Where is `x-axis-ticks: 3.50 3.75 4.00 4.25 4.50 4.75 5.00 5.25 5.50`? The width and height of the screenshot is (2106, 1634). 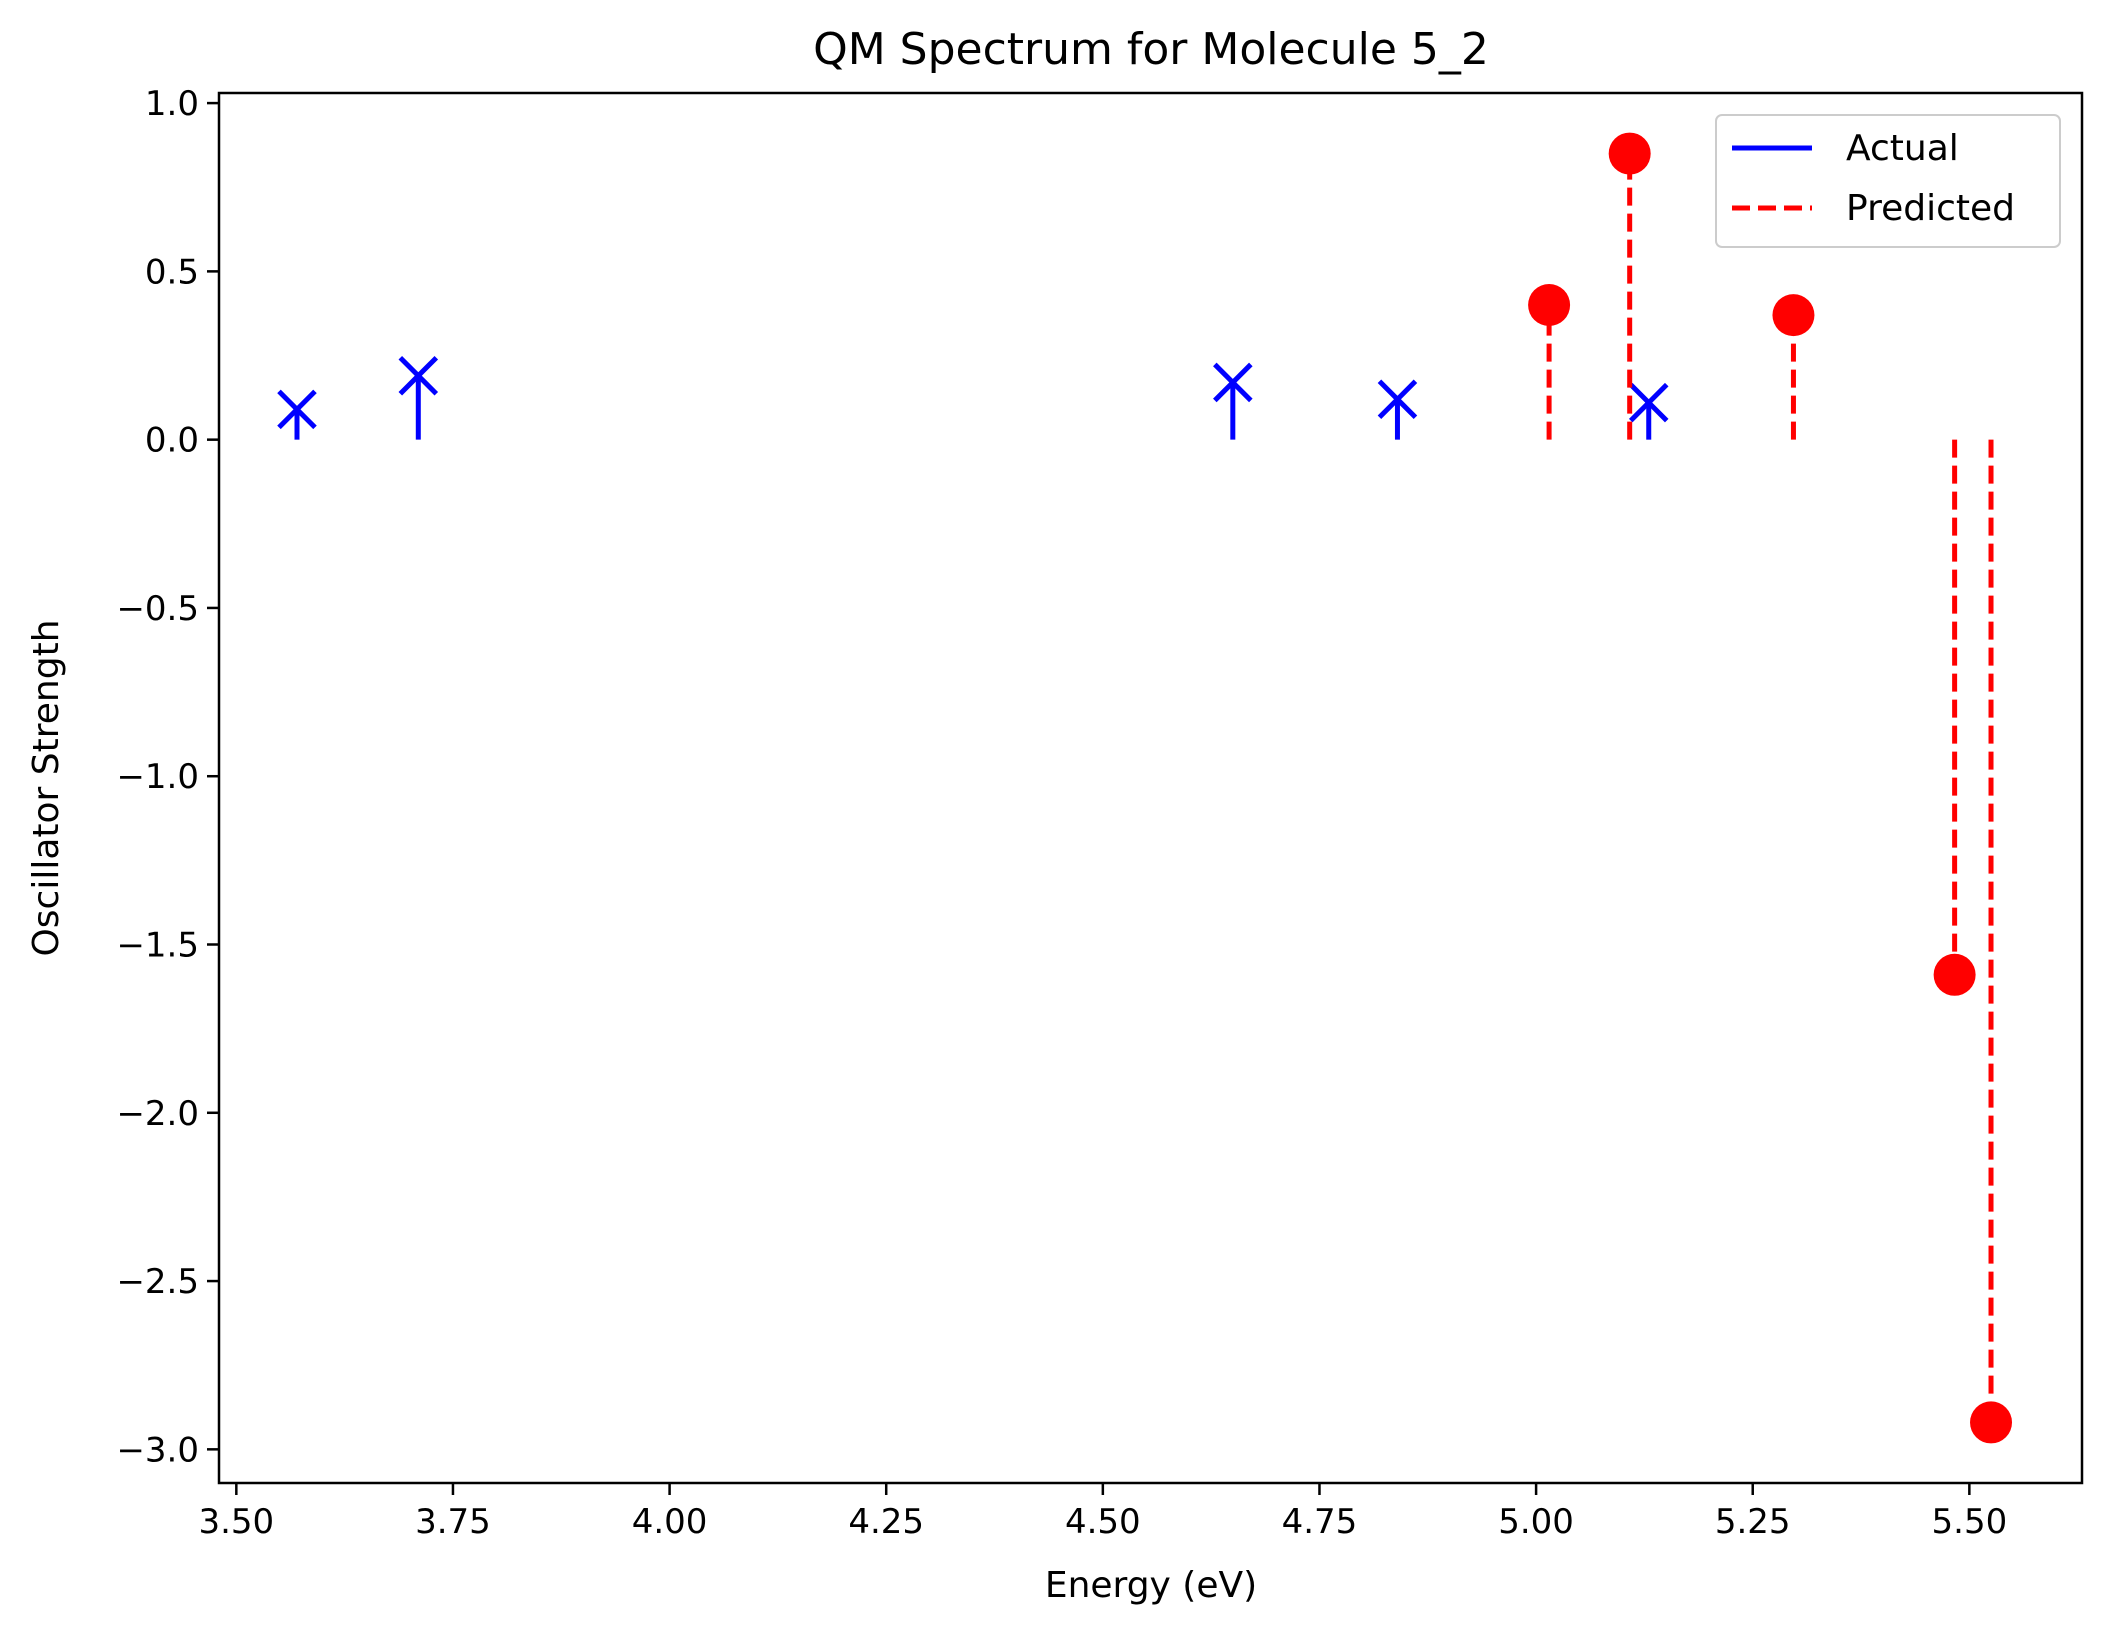 x-axis-ticks: 3.50 3.75 4.00 4.25 4.50 4.75 5.00 5.25 5.50 is located at coordinates (1102, 1512).